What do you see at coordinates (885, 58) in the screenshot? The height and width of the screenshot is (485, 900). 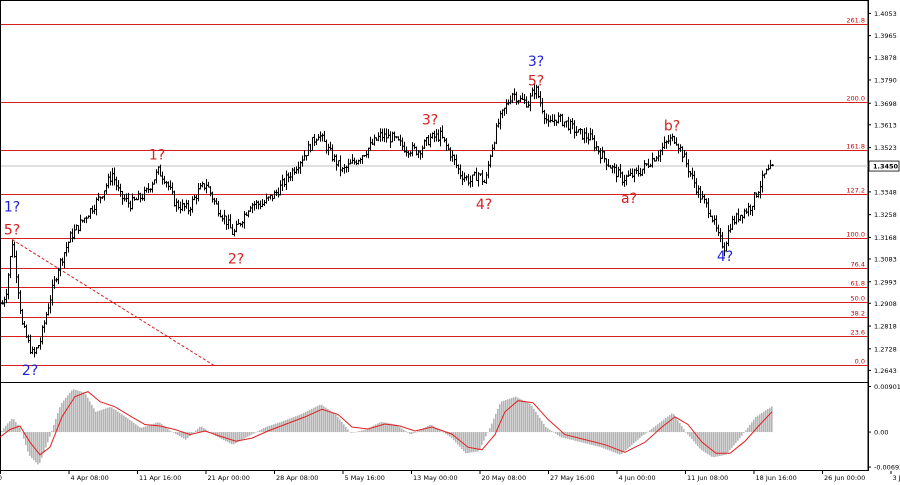 I see `price-tick-label: 1.3878` at bounding box center [885, 58].